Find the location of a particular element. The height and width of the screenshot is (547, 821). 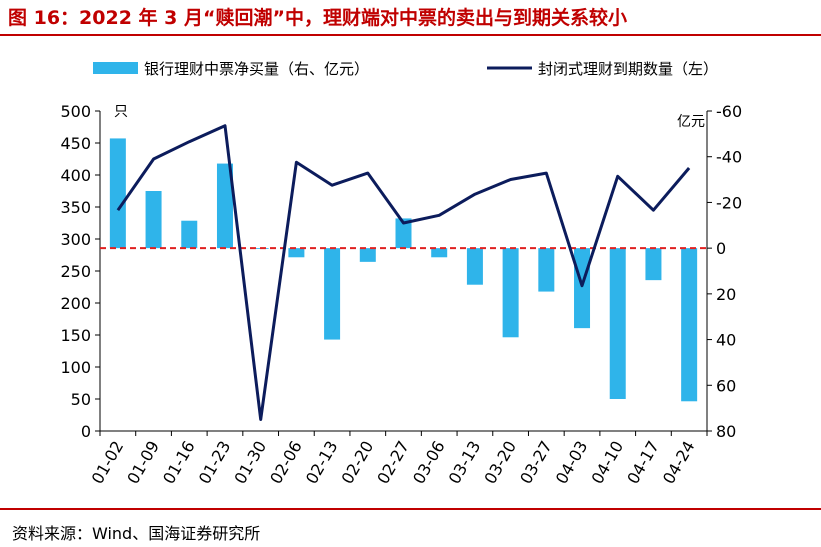

x-tick-label: 03-20 is located at coordinates (500, 463).